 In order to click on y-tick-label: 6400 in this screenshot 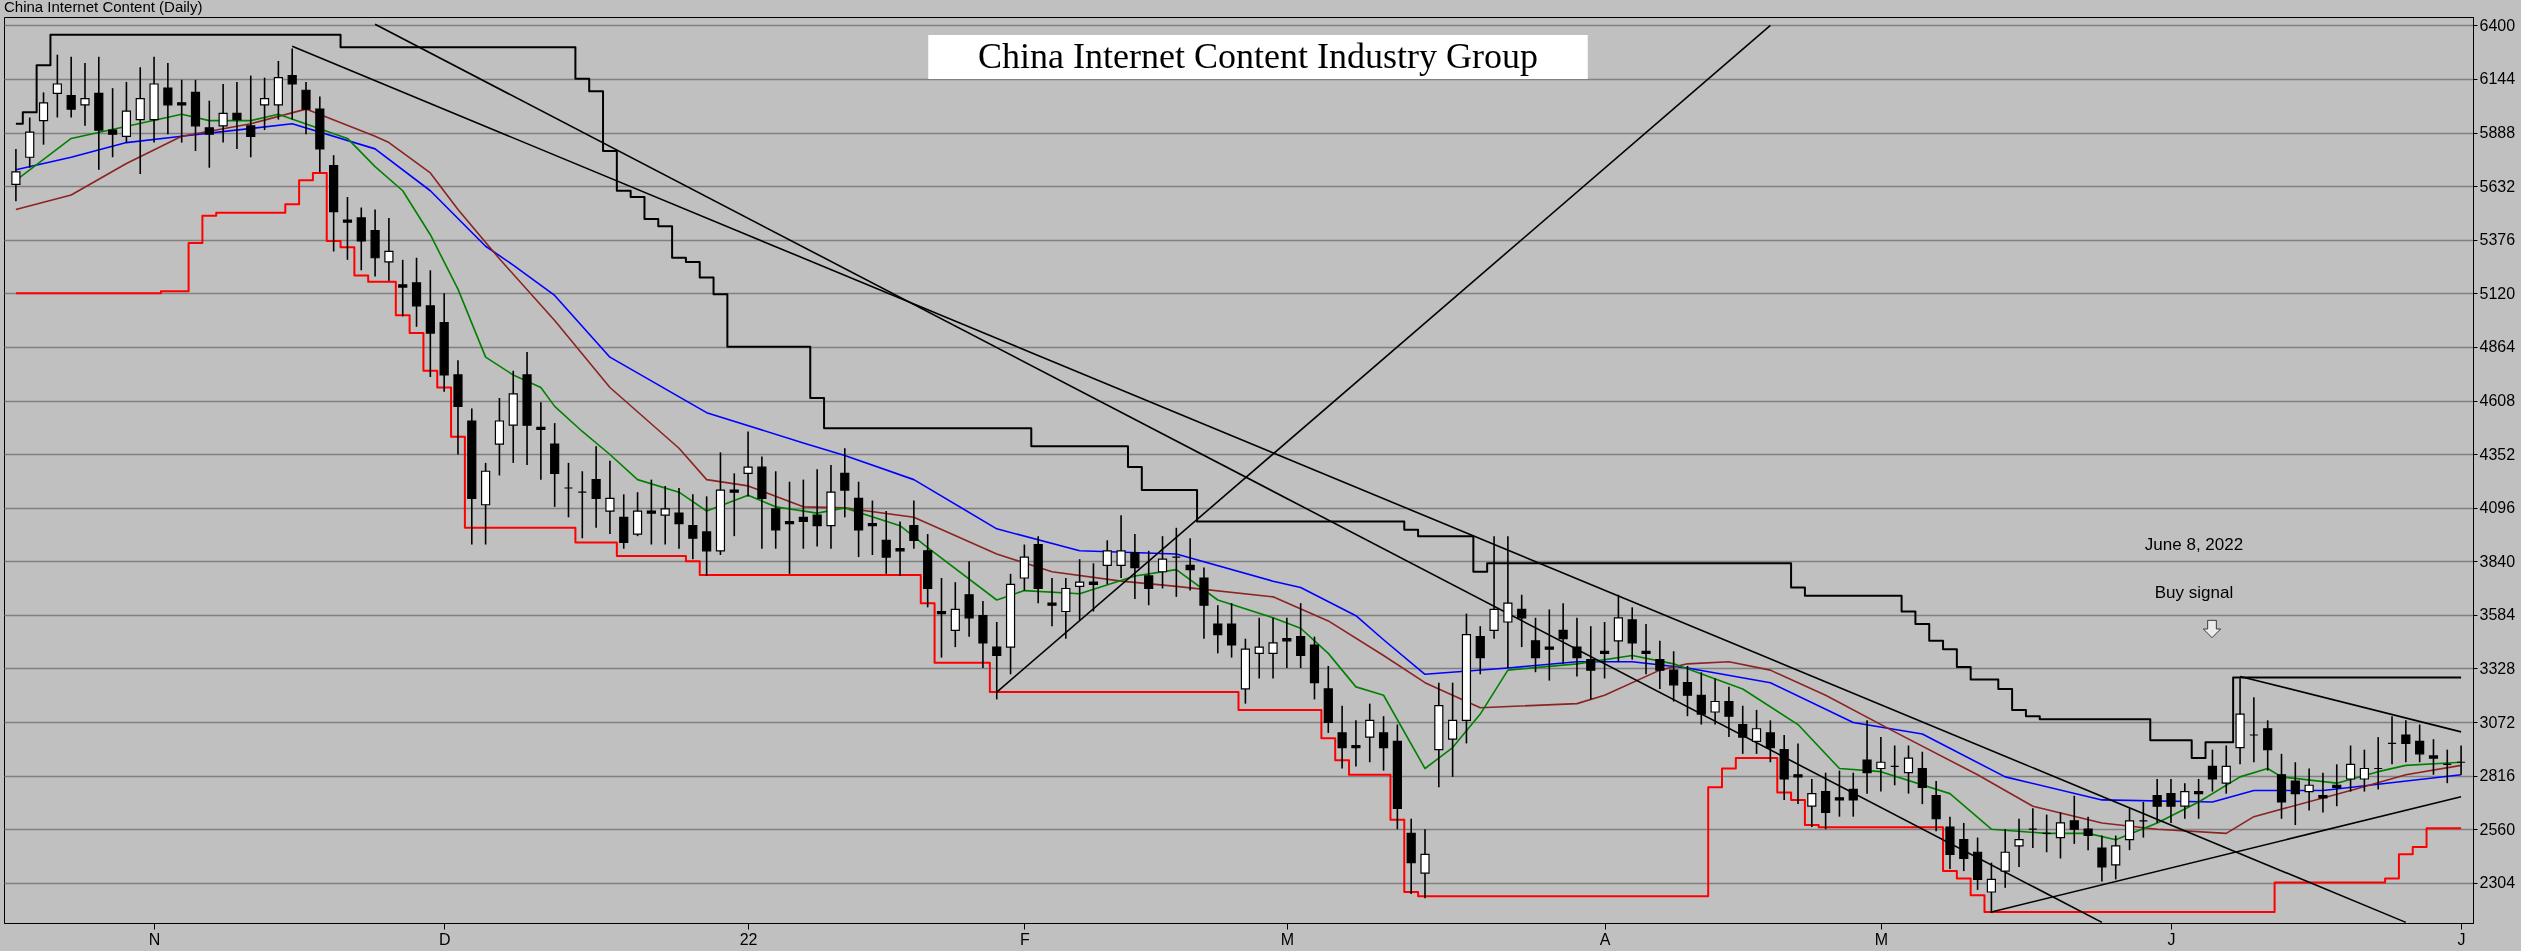, I will do `click(2497, 25)`.